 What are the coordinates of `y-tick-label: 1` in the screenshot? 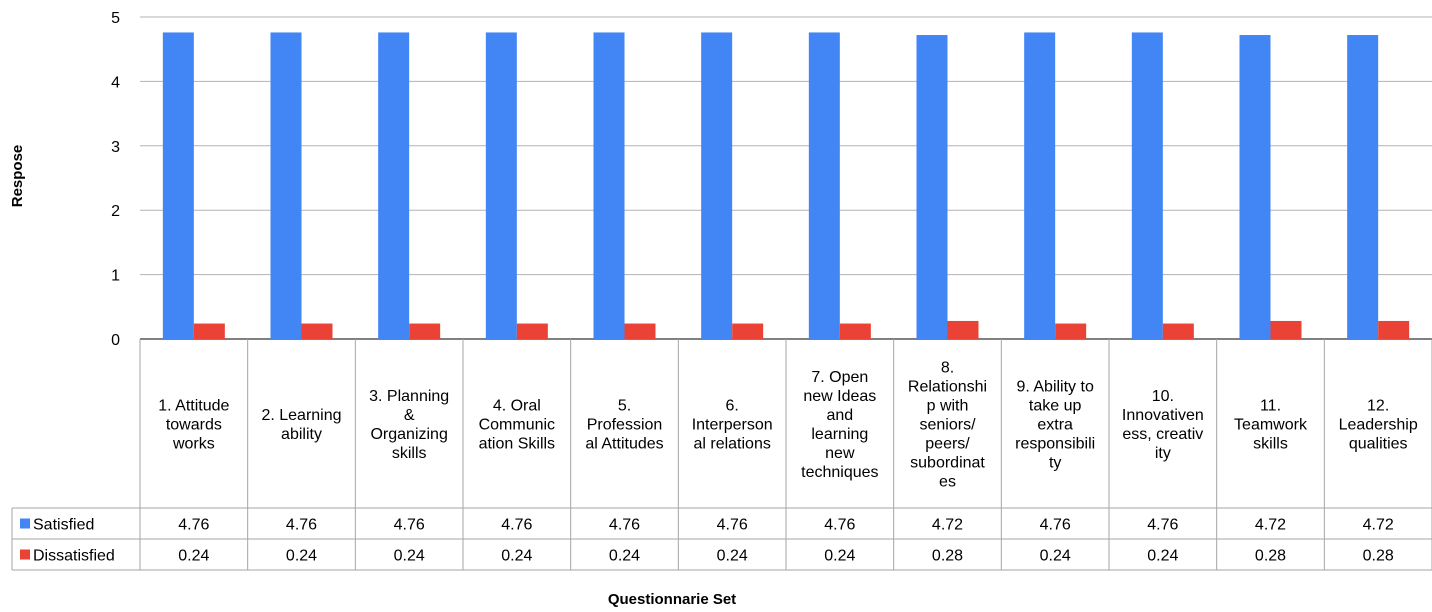 It's located at (115, 276).